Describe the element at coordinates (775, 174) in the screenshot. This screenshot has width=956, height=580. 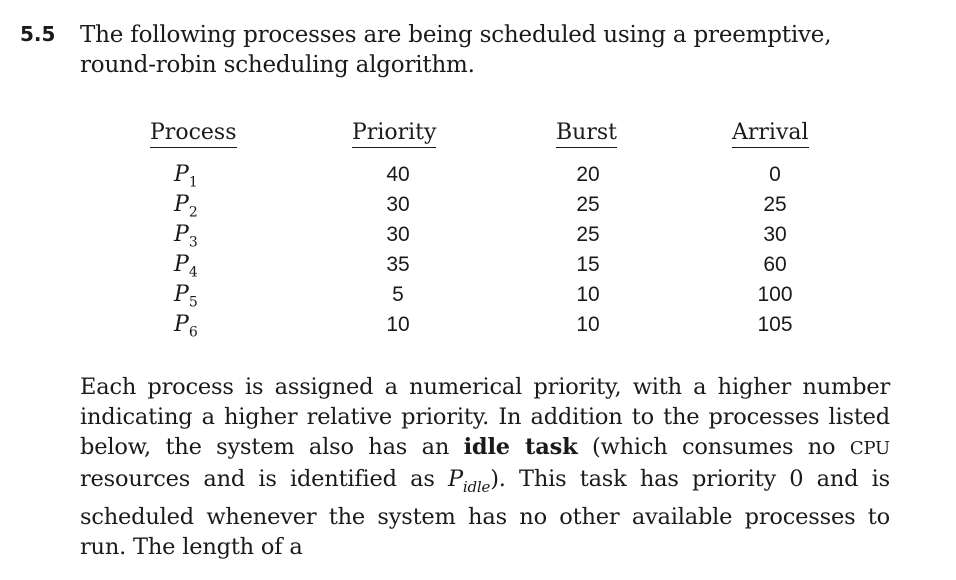
I see `arrival-cell: 0` at that location.